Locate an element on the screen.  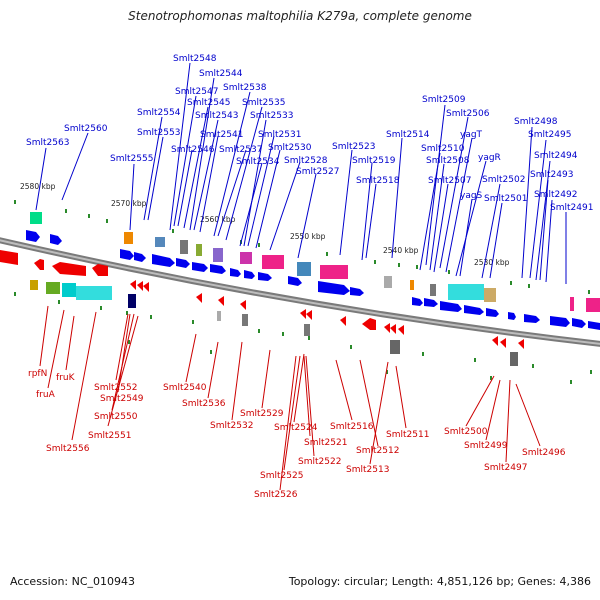
gene-label: Smlt2556 is located at coordinates (68, 449).